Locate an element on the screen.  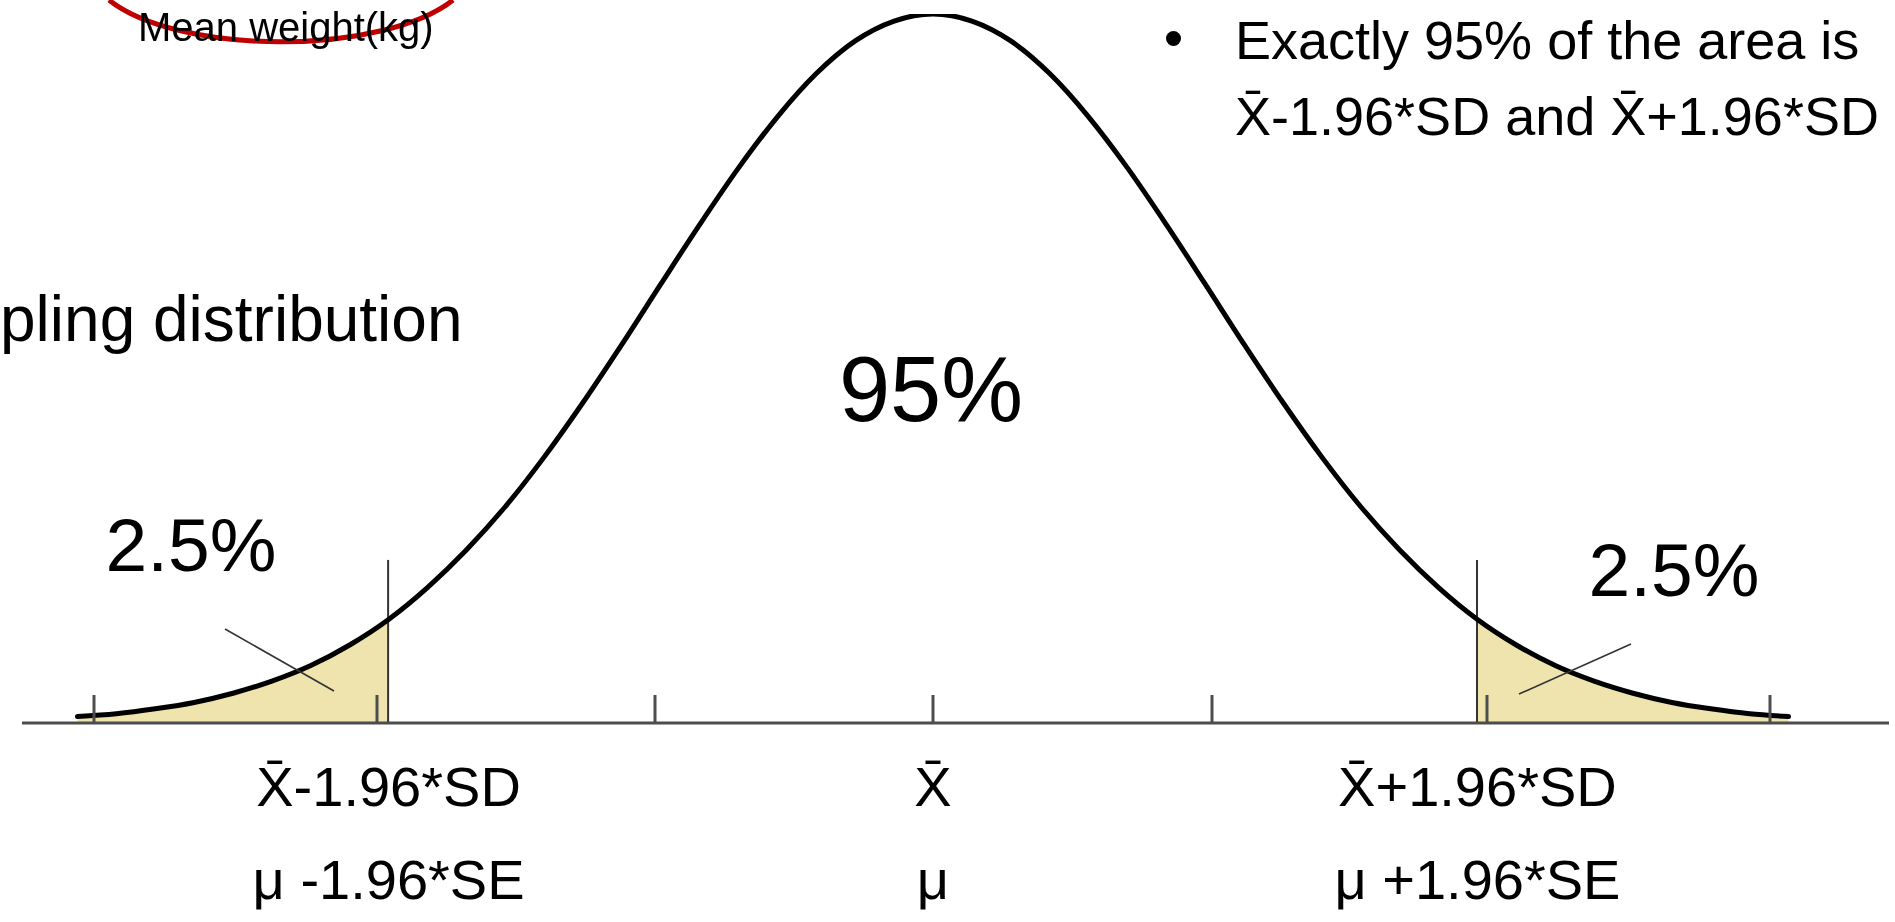
annotation: Exactly 95% of the area is X̄-1.96*SD and X̄+1.96*SD is located at coordinates (1557, 78).